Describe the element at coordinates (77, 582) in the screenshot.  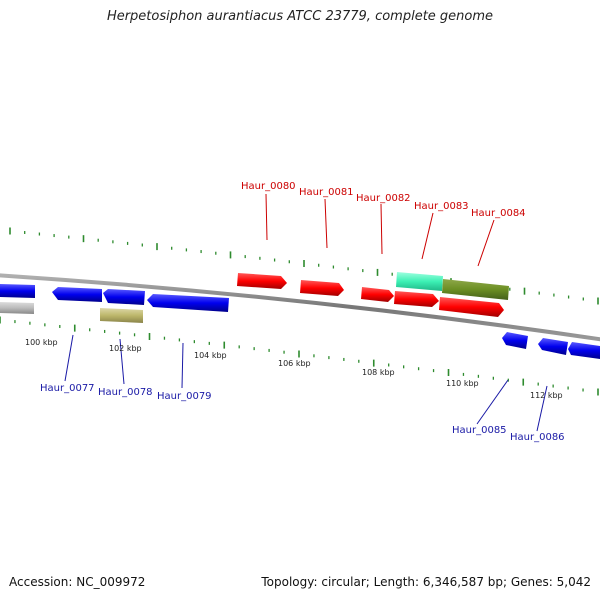
I see `accession-text: Accession: NC_009972` at that location.